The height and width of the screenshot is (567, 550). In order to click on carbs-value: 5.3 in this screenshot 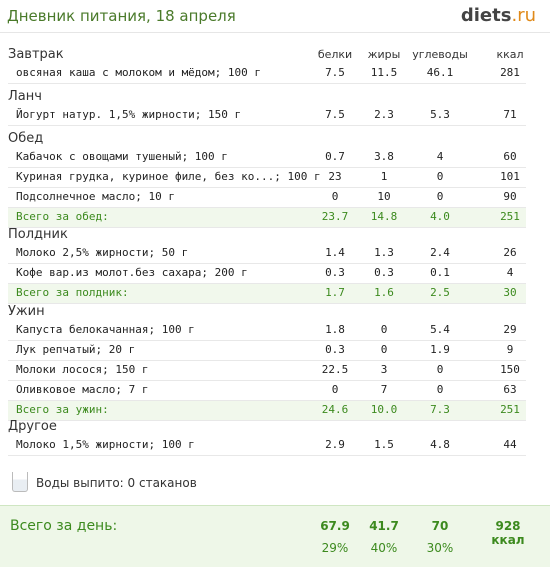, I will do `click(440, 114)`.